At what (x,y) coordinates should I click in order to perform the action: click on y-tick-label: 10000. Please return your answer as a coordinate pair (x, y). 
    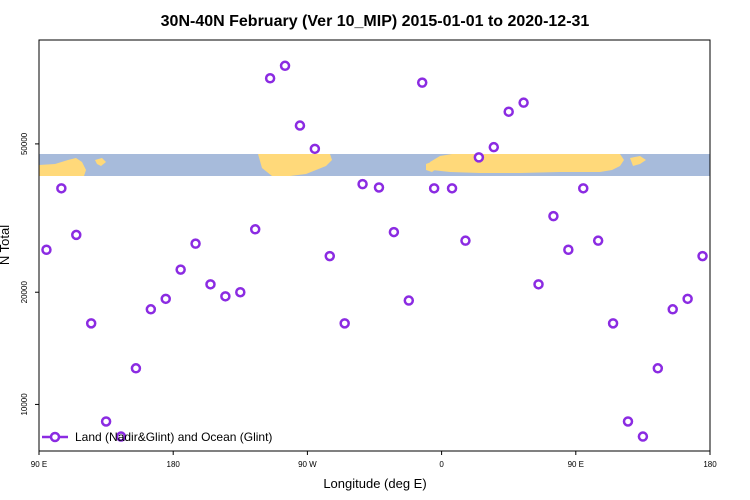
    Looking at the image, I should click on (24, 404).